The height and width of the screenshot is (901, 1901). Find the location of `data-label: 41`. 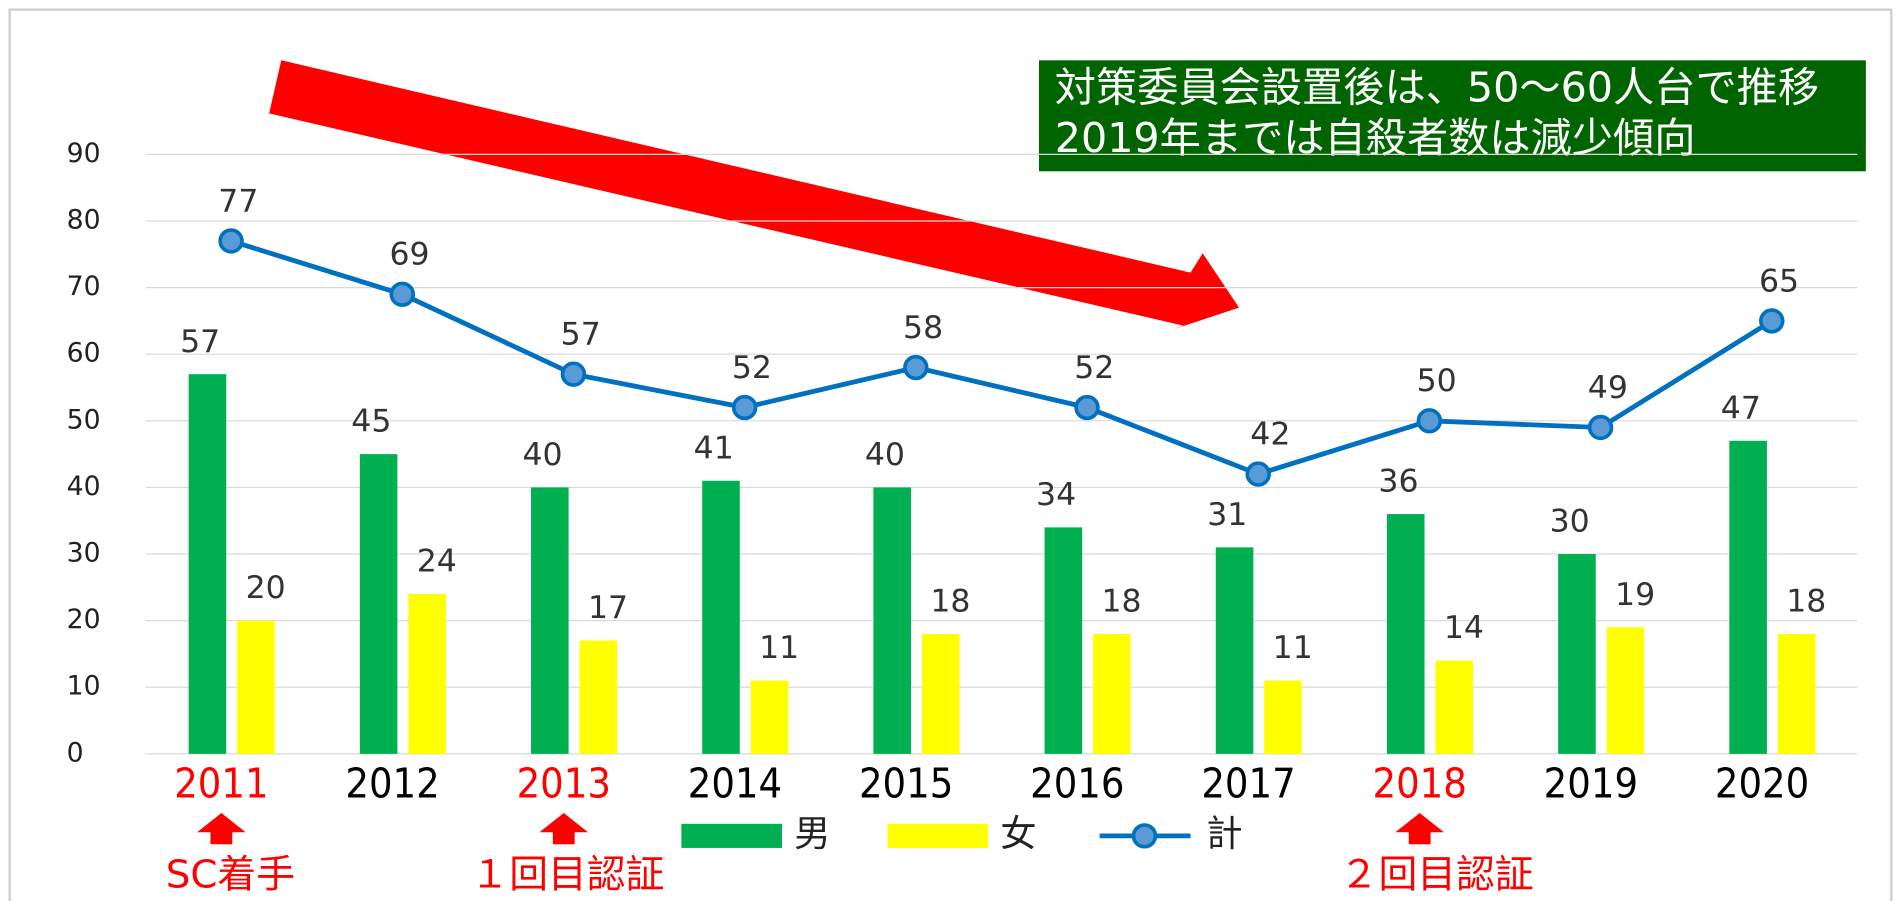

data-label: 41 is located at coordinates (714, 448).